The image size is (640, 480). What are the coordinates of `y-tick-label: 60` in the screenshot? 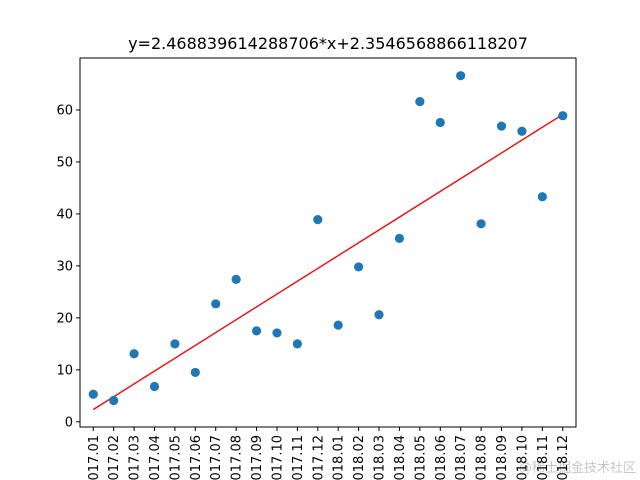 It's located at (64, 110).